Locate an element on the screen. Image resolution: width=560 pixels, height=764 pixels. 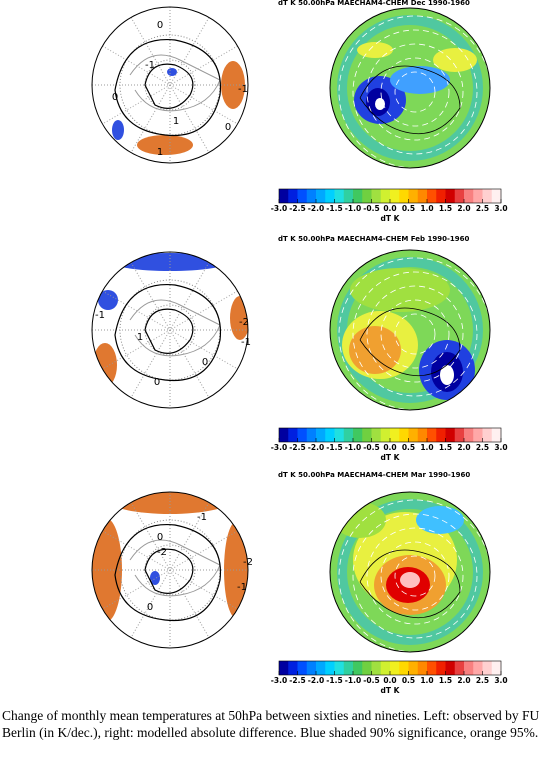
colorbar-tick-label: -1.5 is located at coordinates (334, 447).